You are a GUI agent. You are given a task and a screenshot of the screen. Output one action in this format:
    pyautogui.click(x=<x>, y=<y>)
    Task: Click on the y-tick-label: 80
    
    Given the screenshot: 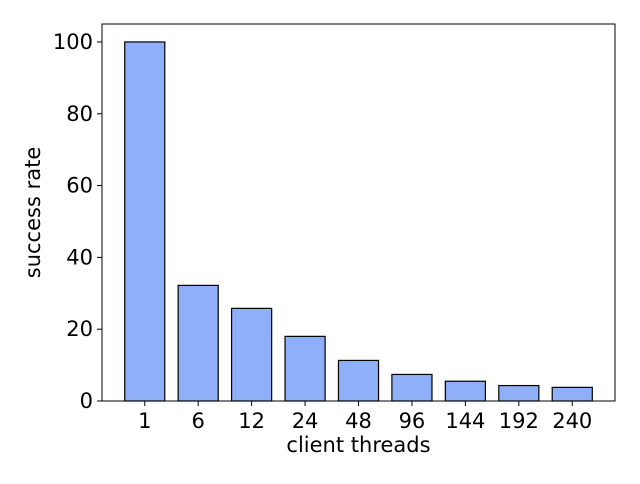 What is the action you would take?
    pyautogui.click(x=79, y=114)
    